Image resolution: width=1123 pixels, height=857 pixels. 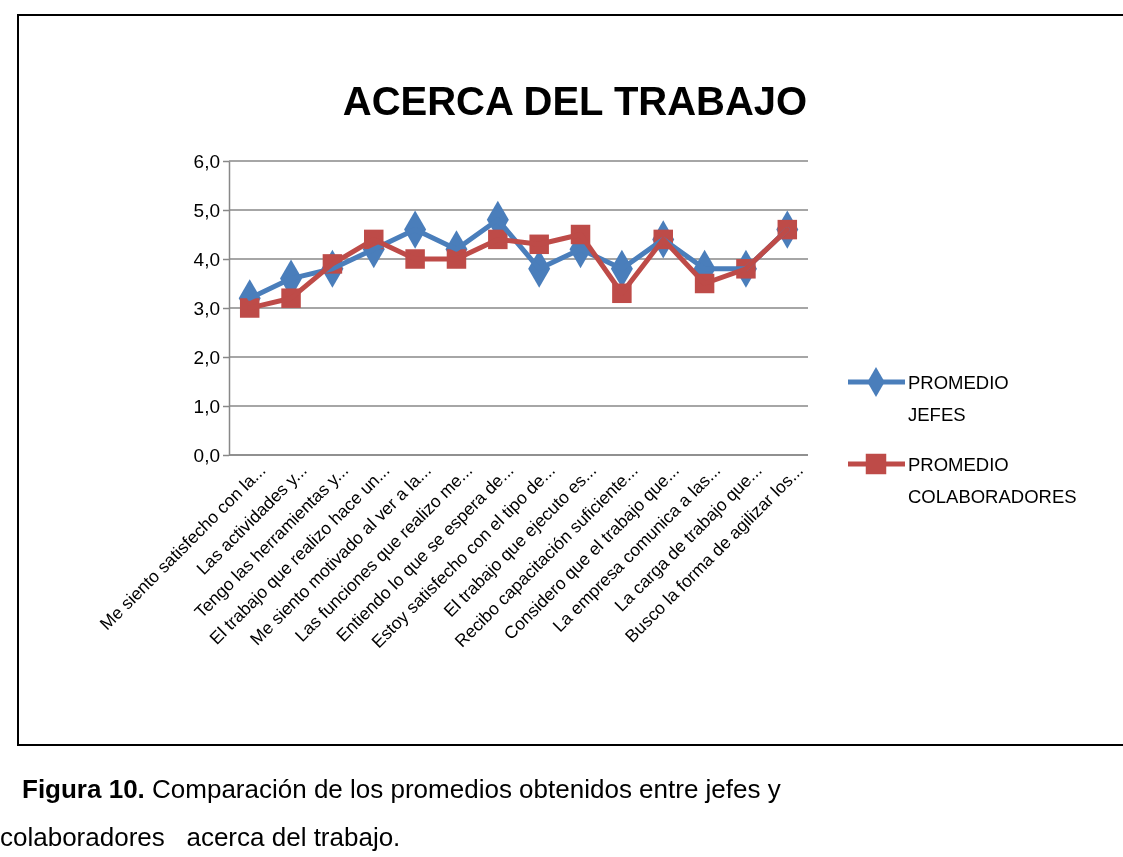 What do you see at coordinates (390, 813) in the screenshot?
I see `text: Figura 10. Comparación de los promedios obtenidos entre jefes y colaboradores acerca del trabajo.` at bounding box center [390, 813].